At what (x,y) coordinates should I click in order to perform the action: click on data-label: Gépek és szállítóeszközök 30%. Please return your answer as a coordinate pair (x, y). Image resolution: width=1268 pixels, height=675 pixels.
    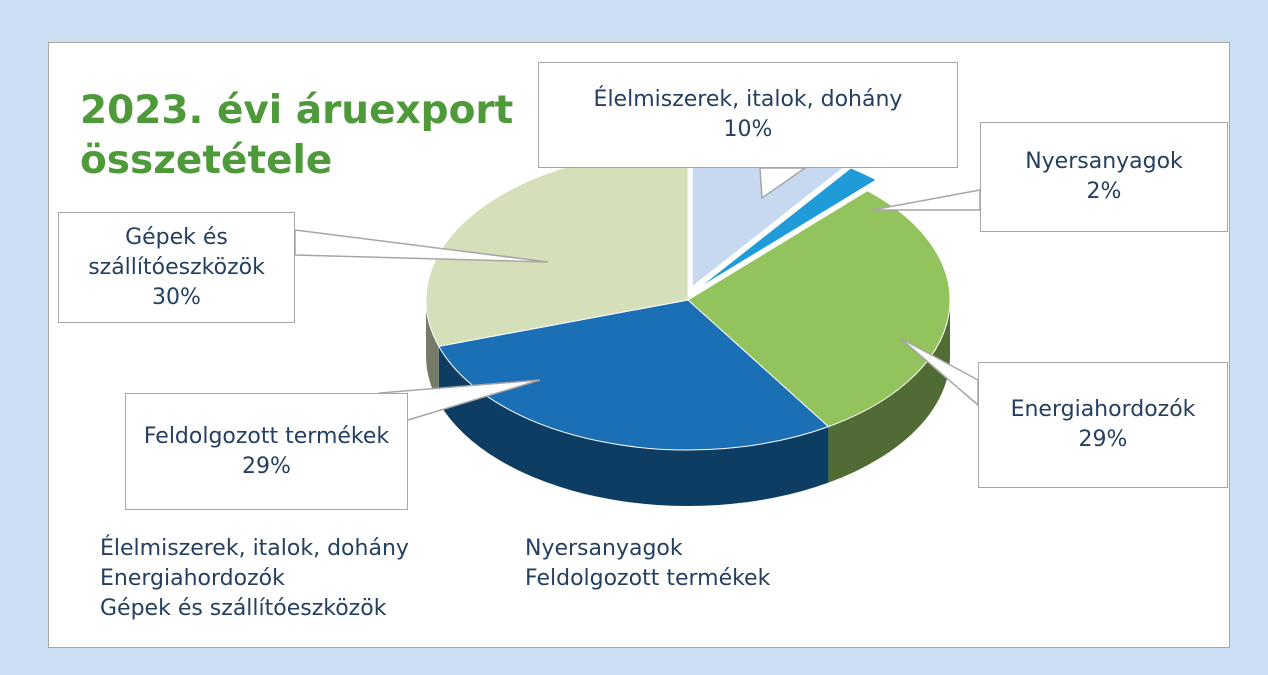
    Looking at the image, I should click on (176, 267).